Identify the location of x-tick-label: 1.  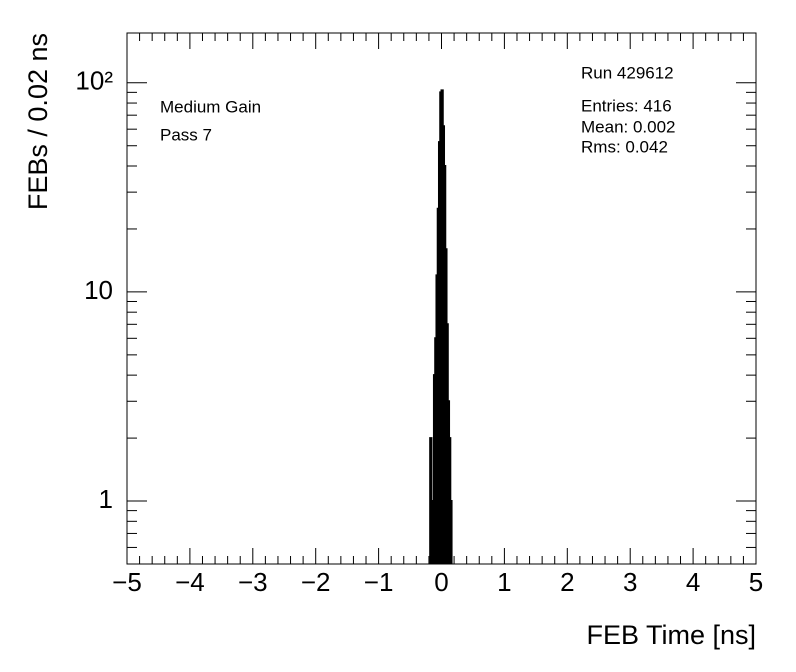
(504, 582).